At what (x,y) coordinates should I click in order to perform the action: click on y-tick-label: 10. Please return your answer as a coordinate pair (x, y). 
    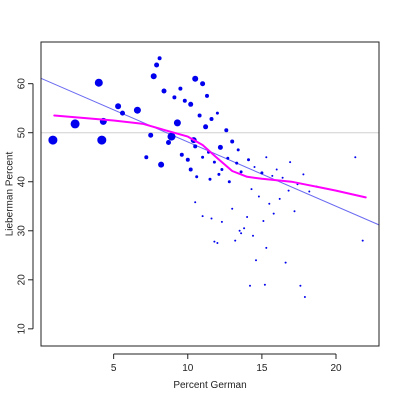
    Looking at the image, I should click on (22, 329).